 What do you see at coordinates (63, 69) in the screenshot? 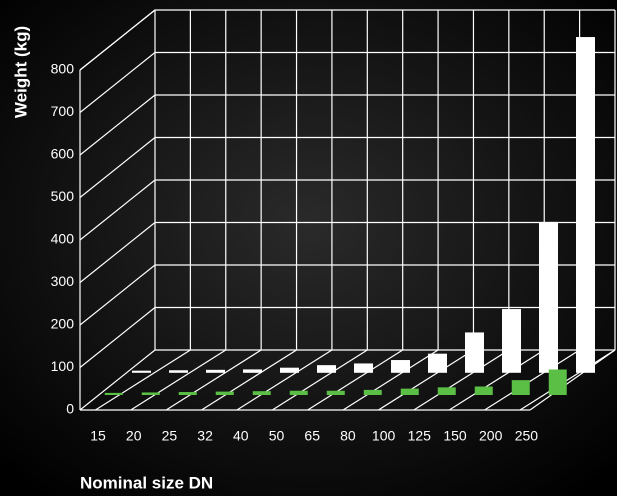
I see `y-tick-label: 800` at bounding box center [63, 69].